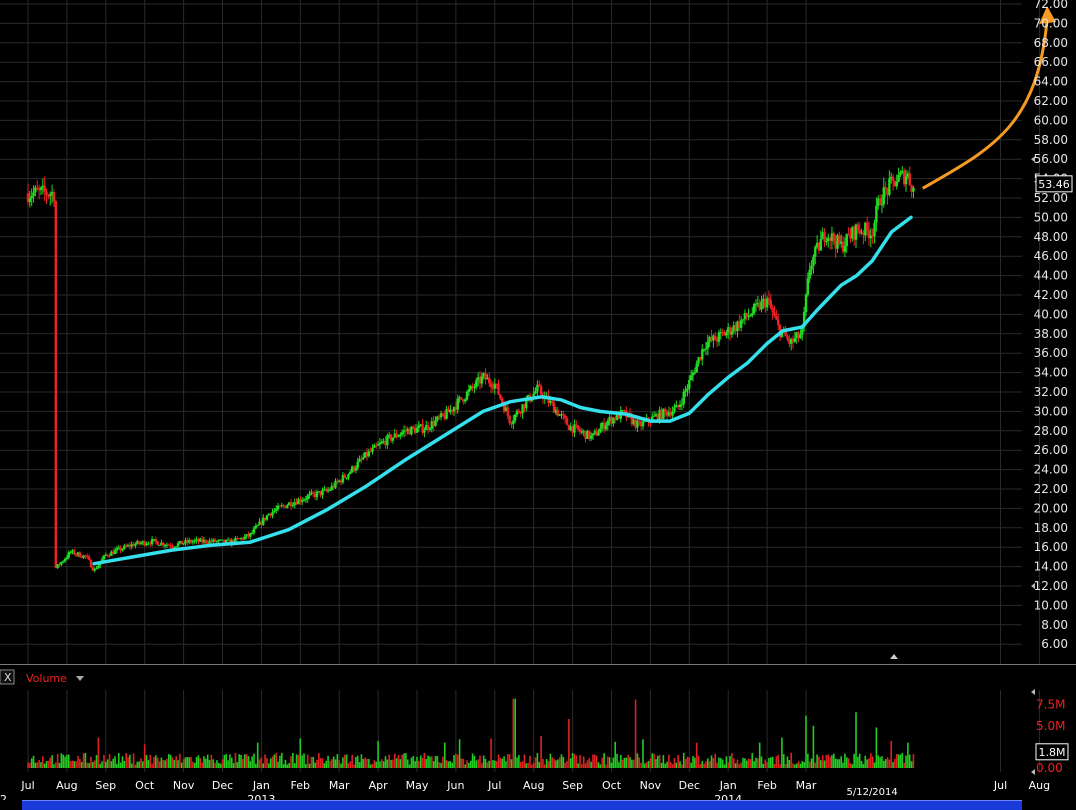 The height and width of the screenshot is (810, 1076). What do you see at coordinates (1051, 5) in the screenshot?
I see `price-tick-label: 72.00` at bounding box center [1051, 5].